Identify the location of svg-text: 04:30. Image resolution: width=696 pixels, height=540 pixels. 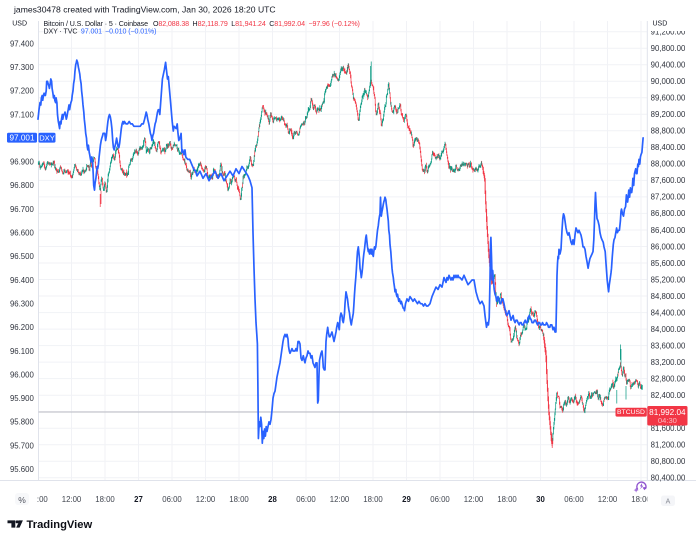
(667, 420).